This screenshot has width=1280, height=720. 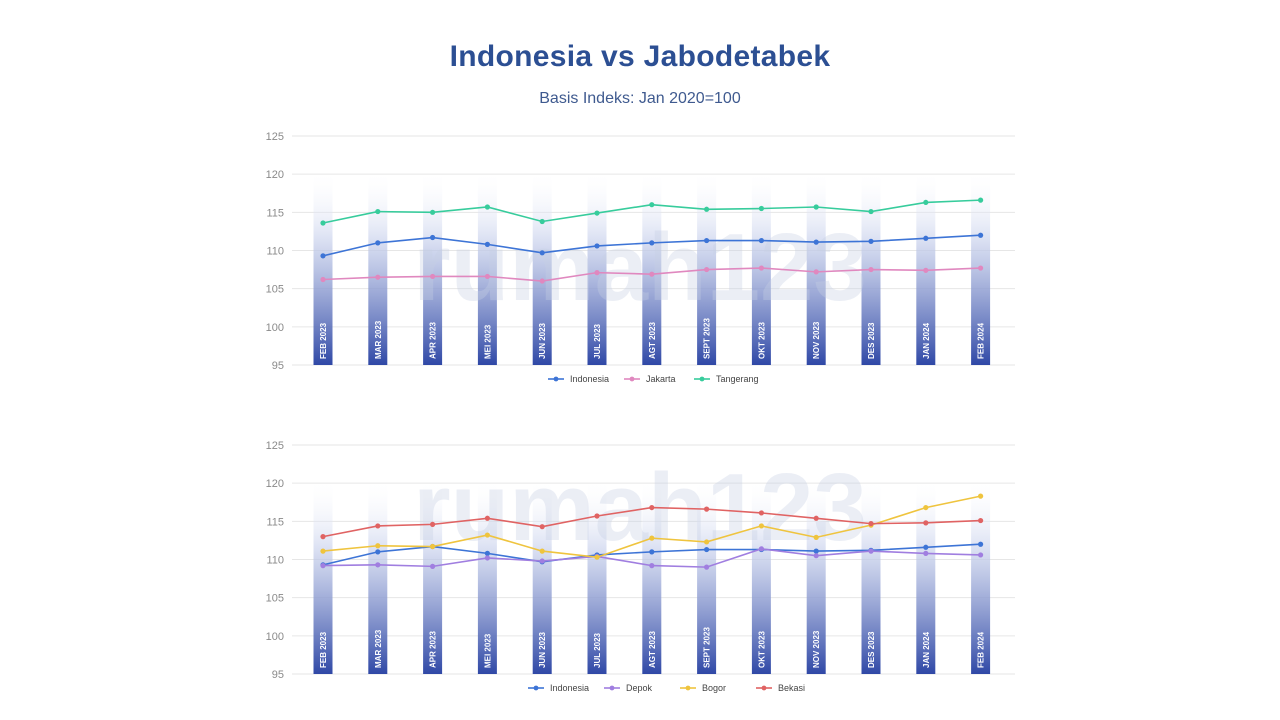 What do you see at coordinates (640, 507) in the screenshot?
I see `watermark: rumah123` at bounding box center [640, 507].